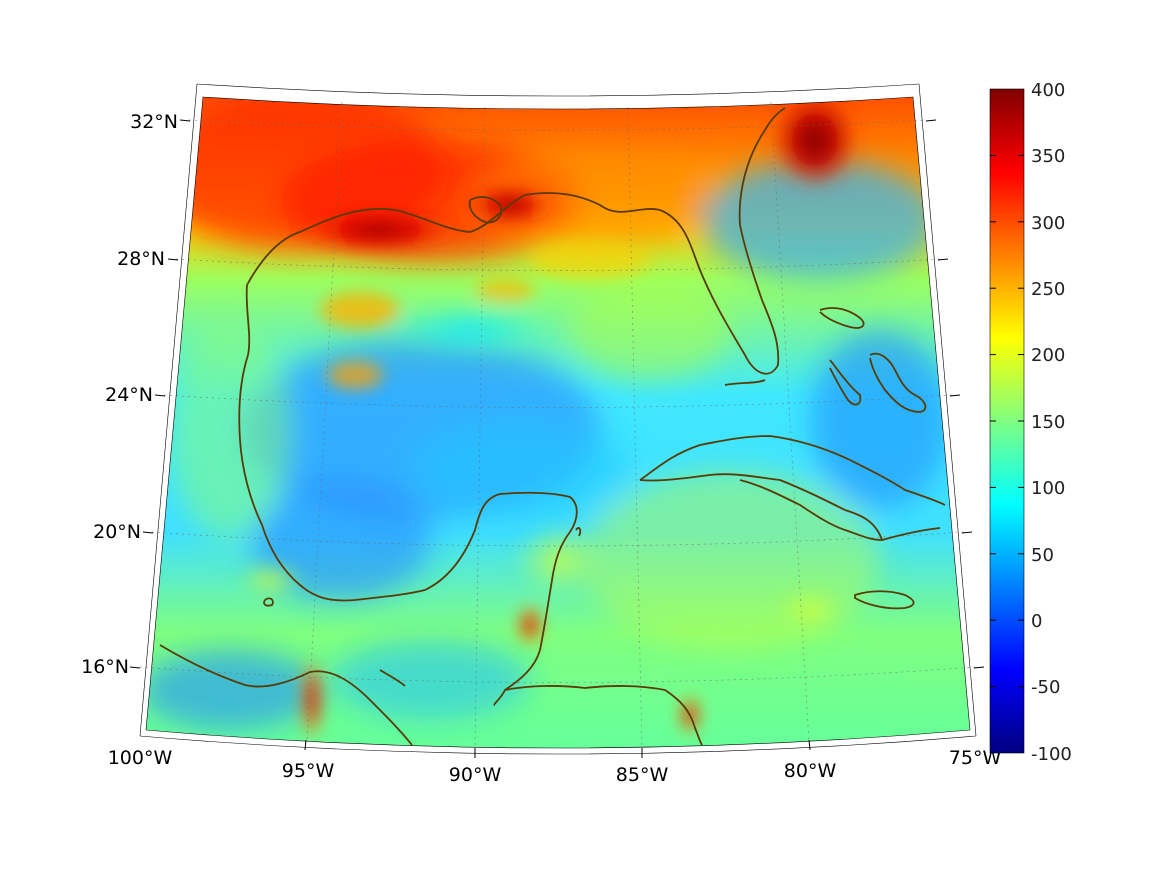  What do you see at coordinates (555, 766) in the screenshot?
I see `lon-labels: 100°W 95°W 90°W 85°W 80°W 75°W` at bounding box center [555, 766].